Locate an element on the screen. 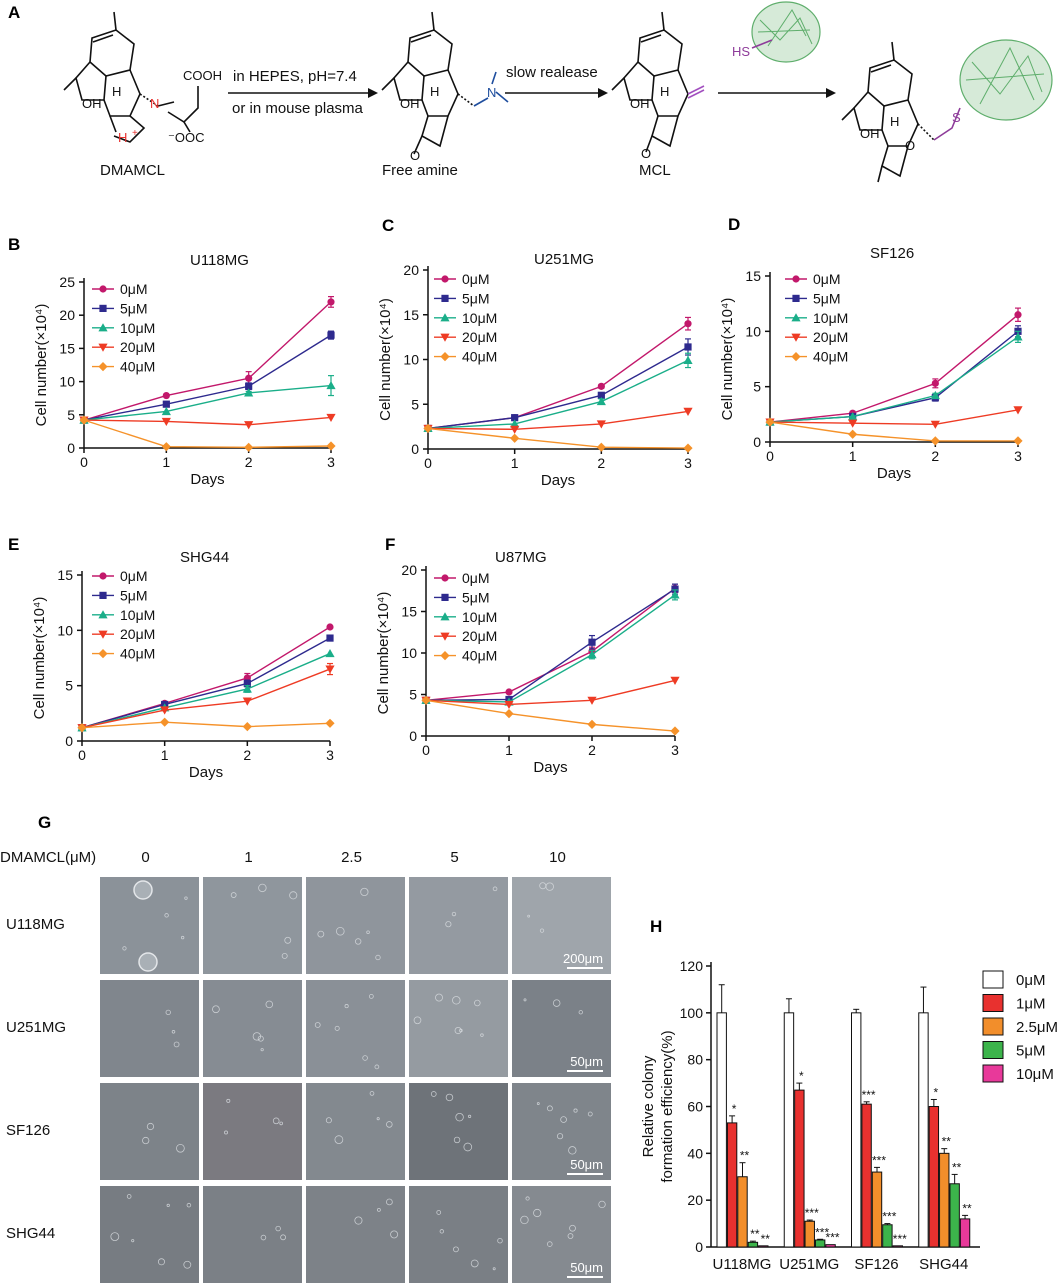 The height and width of the screenshot is (1284, 1063). atom-o-3: O is located at coordinates (646, 153).